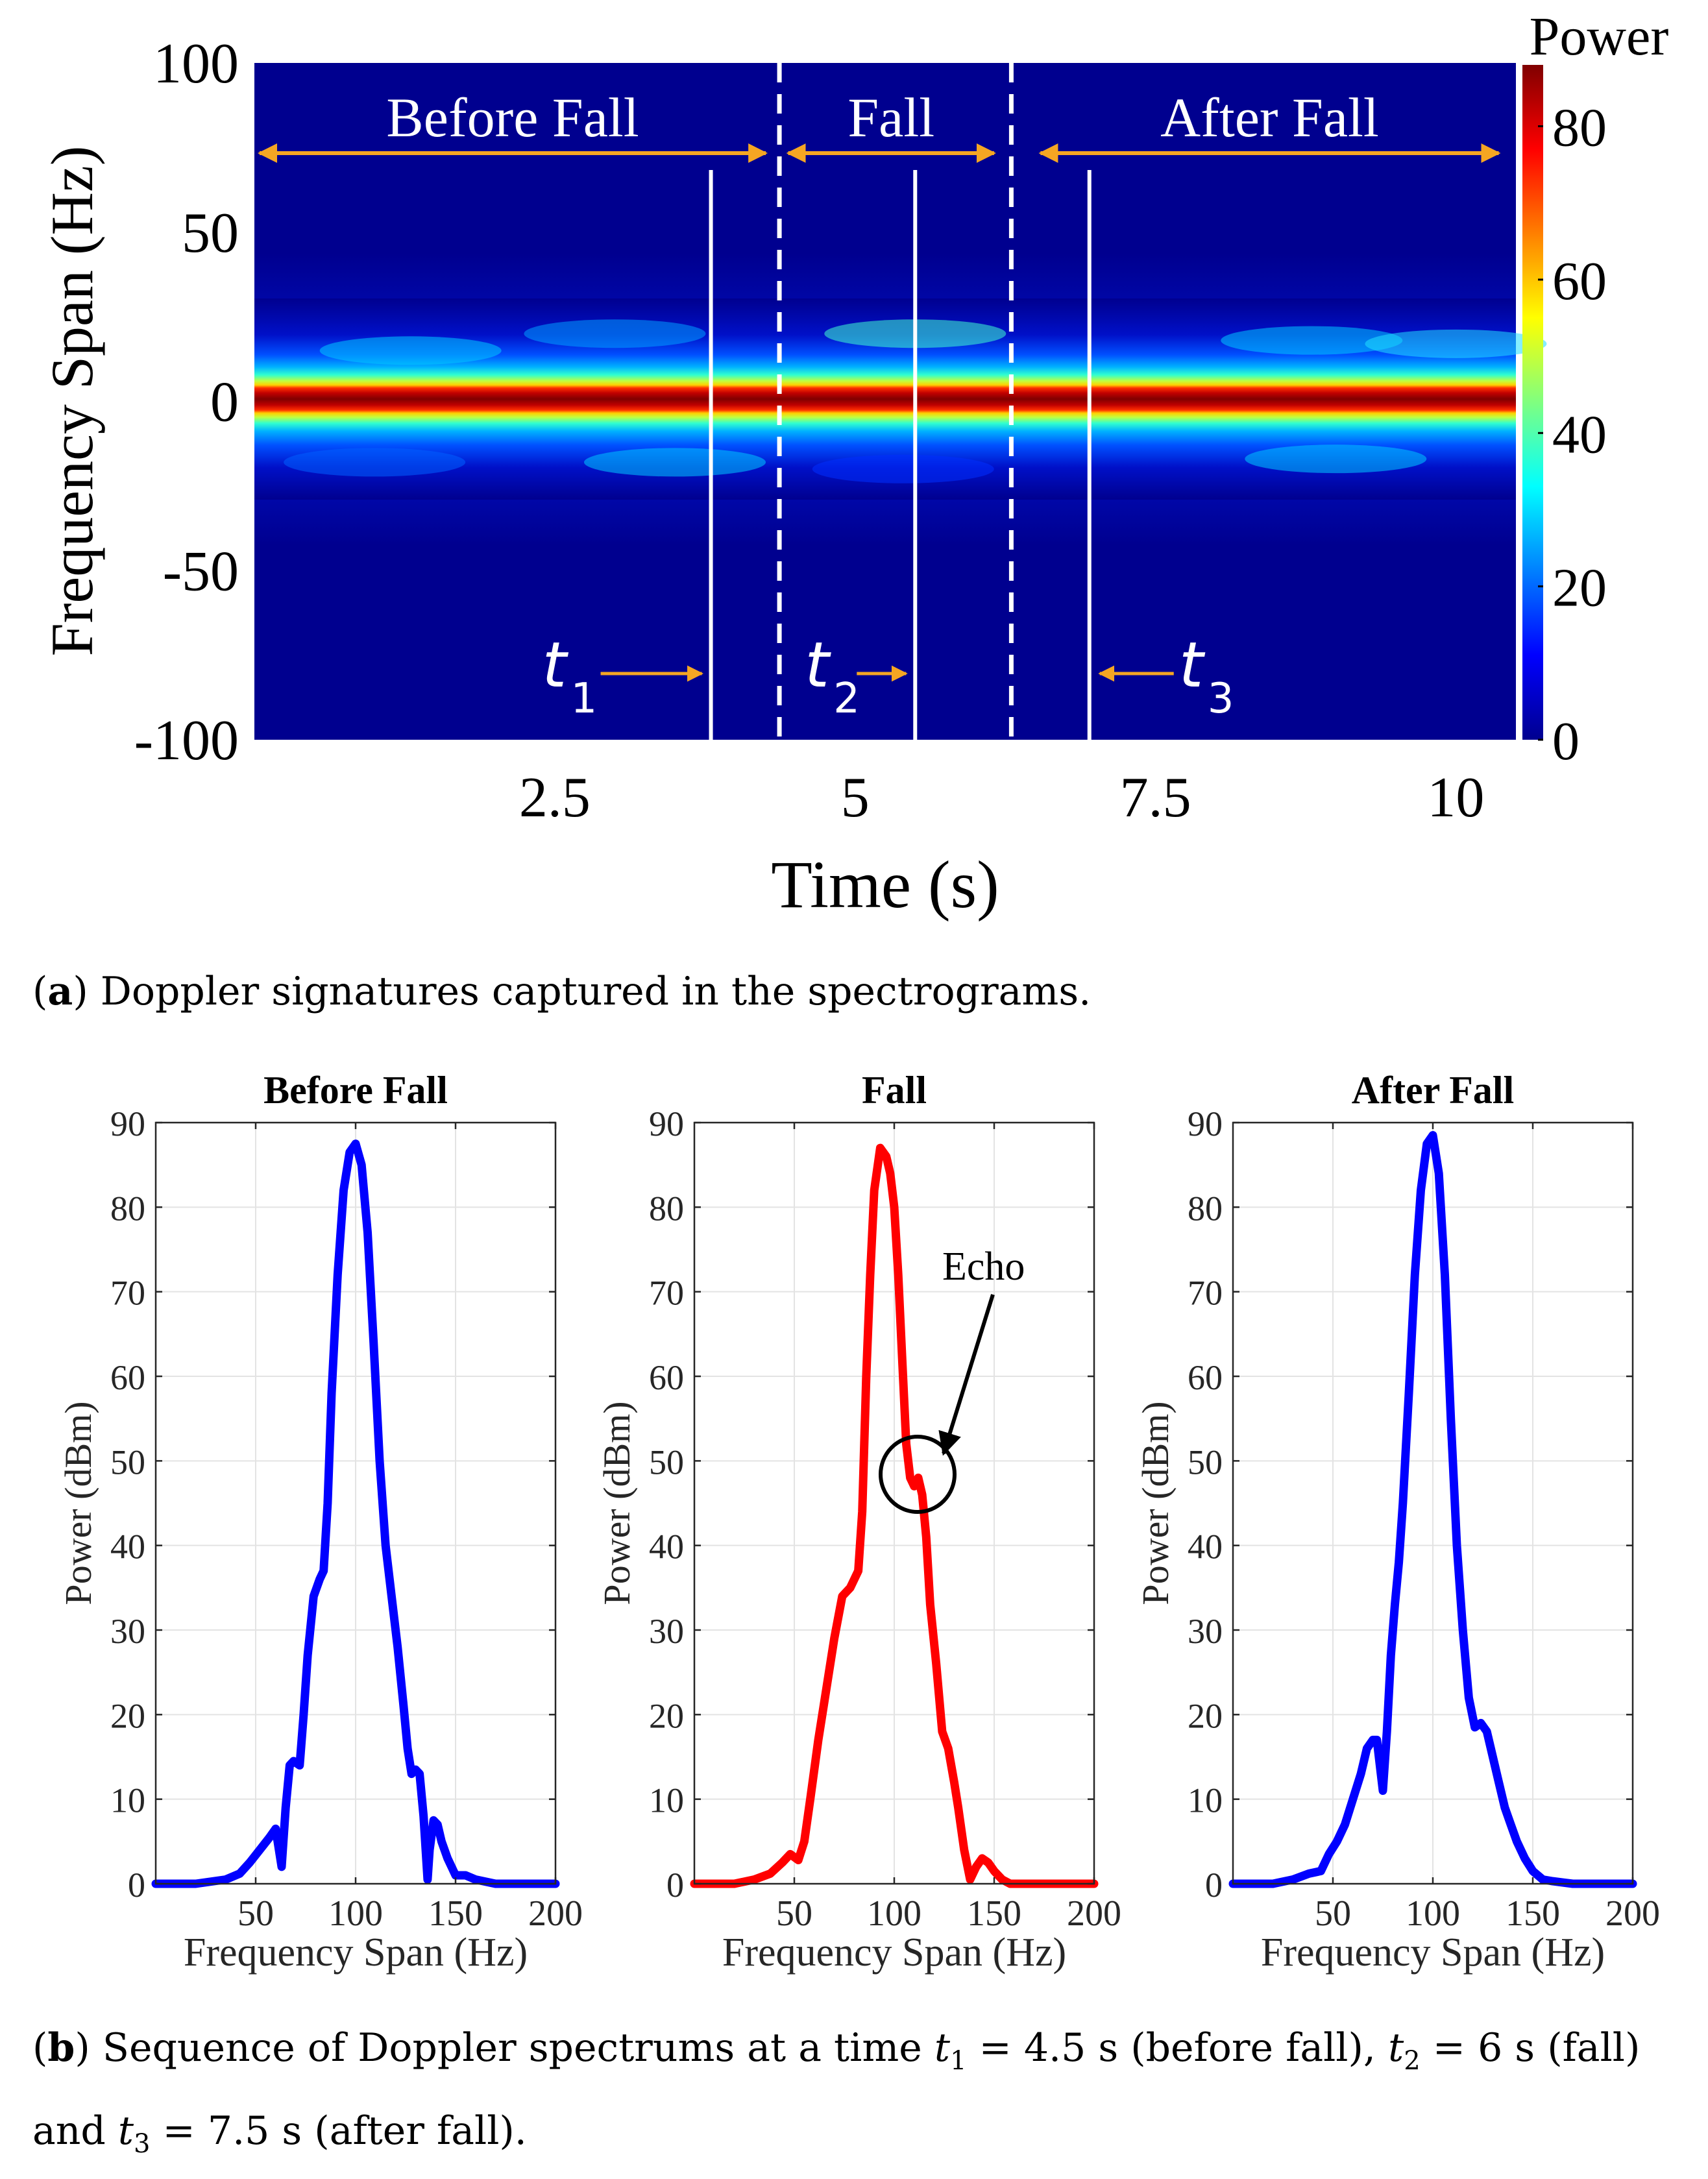 The height and width of the screenshot is (2179, 1708). I want to click on caption-b-prefix: Sequence of Doppler spectrums at a time, so click(512, 2048).